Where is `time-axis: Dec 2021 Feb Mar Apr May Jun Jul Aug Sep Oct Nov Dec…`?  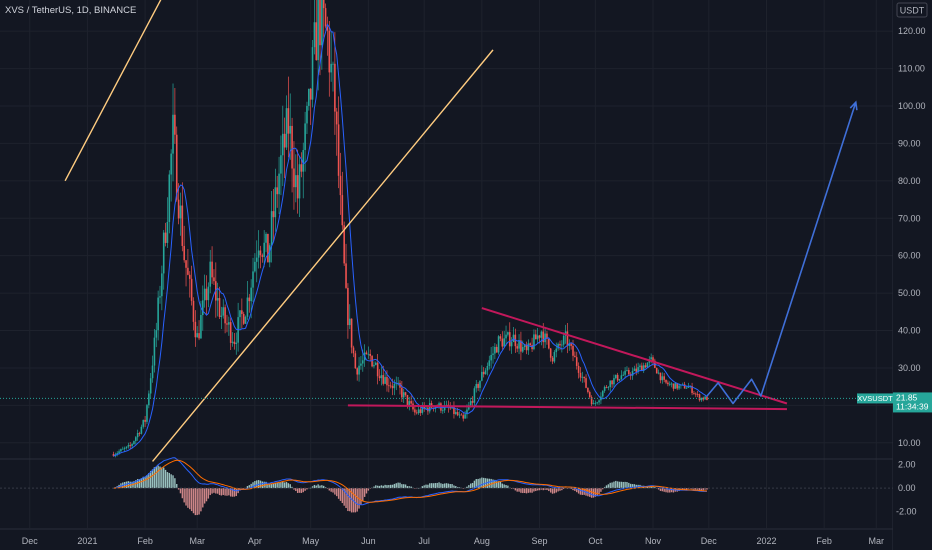
time-axis: Dec 2021 Feb Mar Apr May Jun Jul Aug Sep Oct Nov Dec… is located at coordinates (453, 541).